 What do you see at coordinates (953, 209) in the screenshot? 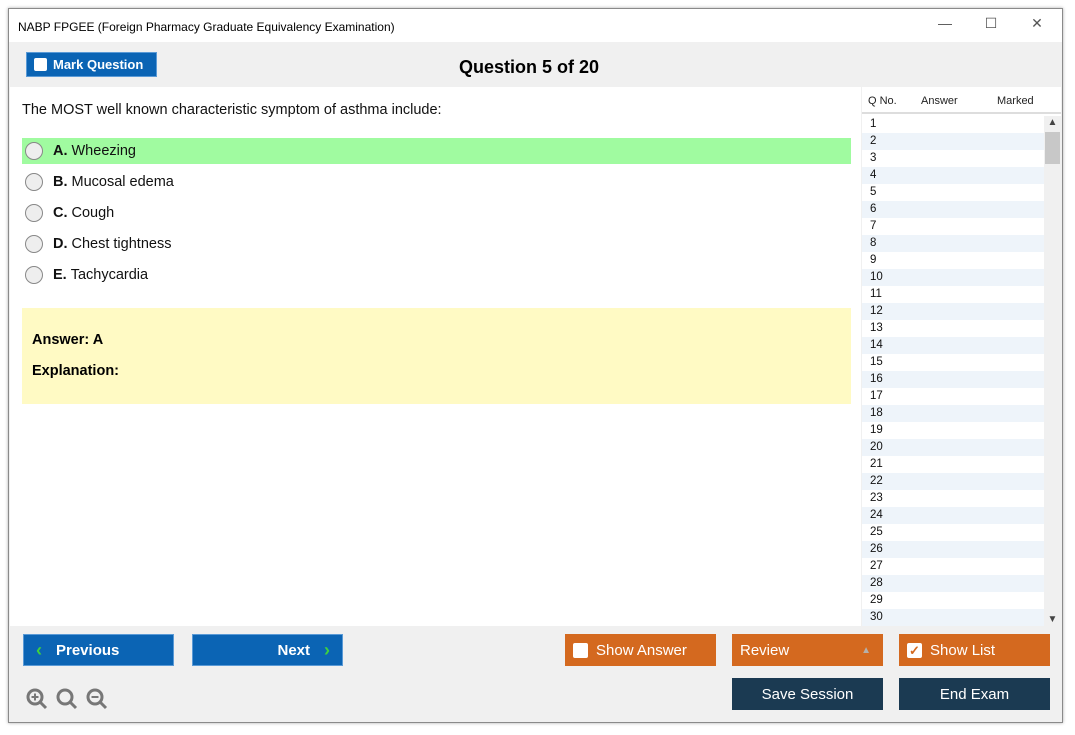
I see `list-row: 6` at bounding box center [953, 209].